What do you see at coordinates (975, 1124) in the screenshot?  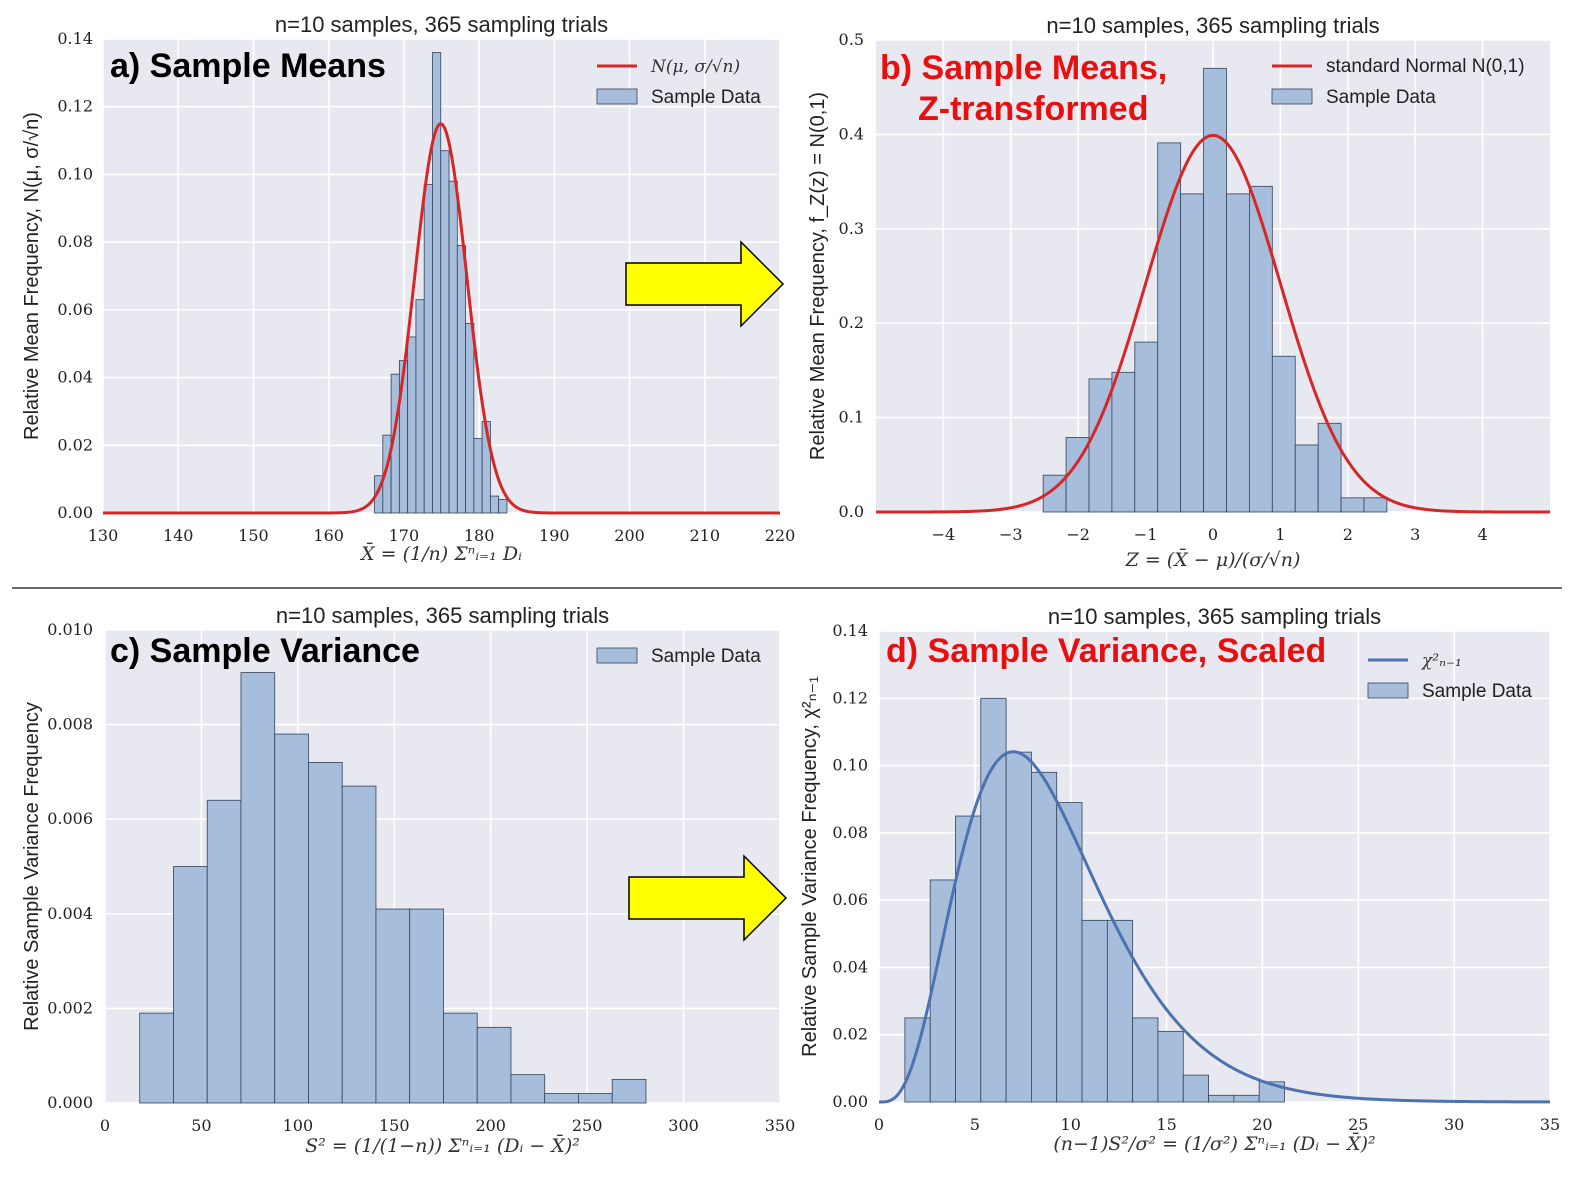 I see `x-tick-label: 5` at bounding box center [975, 1124].